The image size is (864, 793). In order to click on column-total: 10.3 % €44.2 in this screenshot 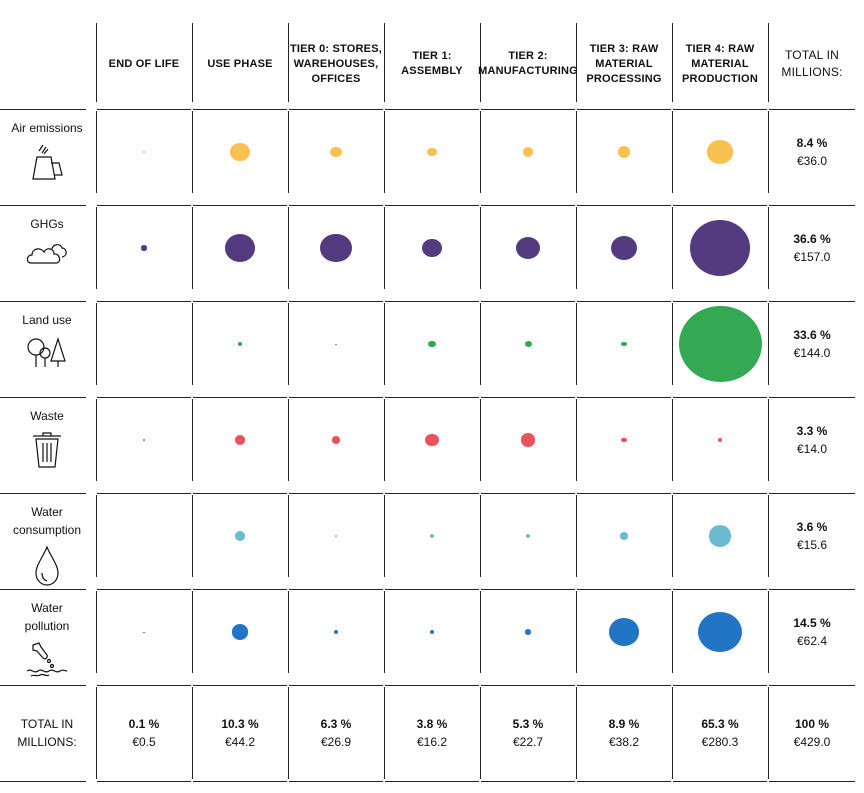, I will do `click(240, 733)`.